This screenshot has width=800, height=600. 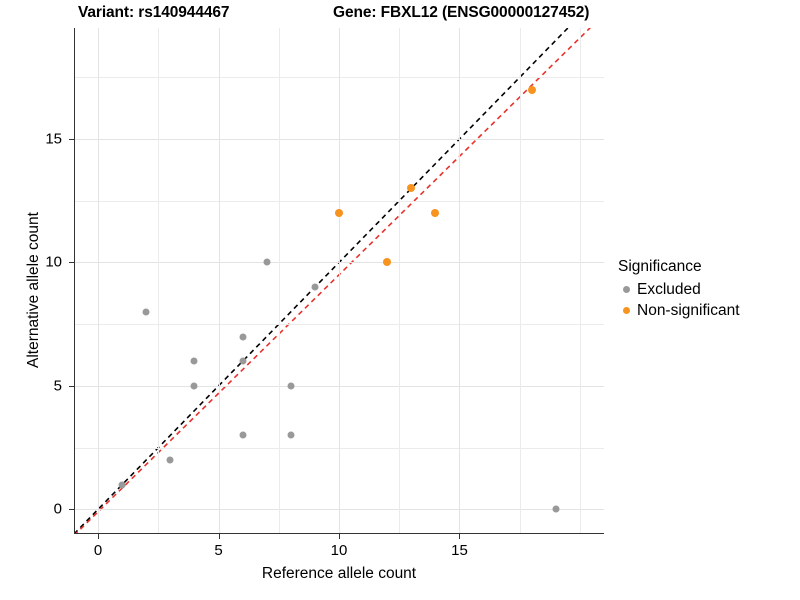 I want to click on x-axis-line, so click(x=339, y=534).